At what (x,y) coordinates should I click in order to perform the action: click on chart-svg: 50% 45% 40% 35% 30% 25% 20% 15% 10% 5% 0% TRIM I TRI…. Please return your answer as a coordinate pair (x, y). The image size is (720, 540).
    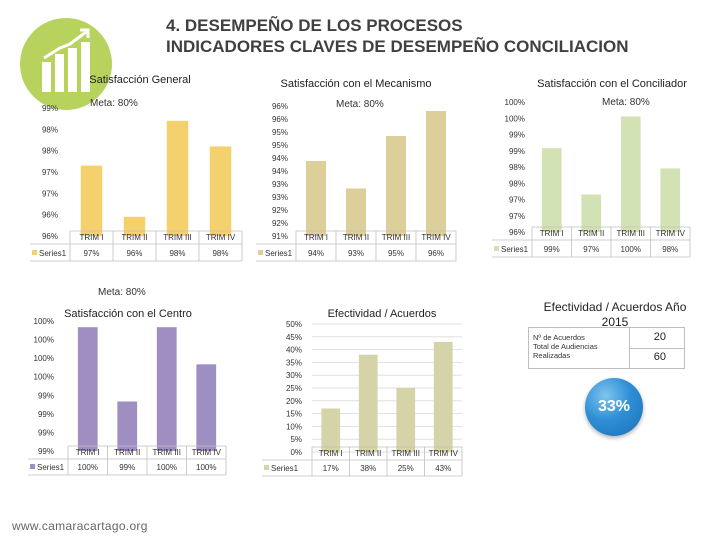
    Looking at the image, I should click on (362, 398).